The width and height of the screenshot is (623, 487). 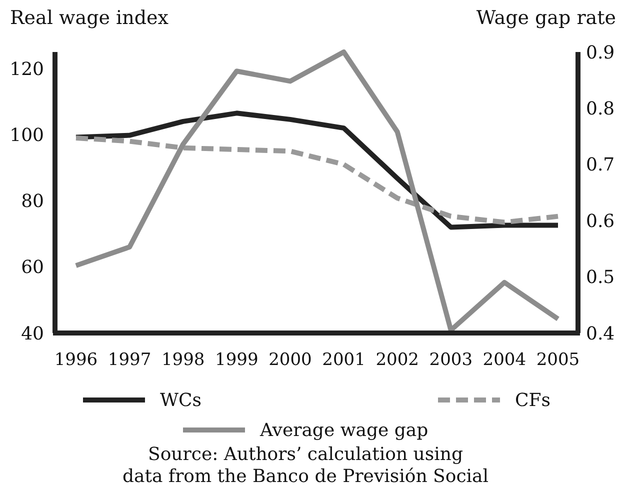 I want to click on x-tick-label: 2001, so click(x=344, y=360).